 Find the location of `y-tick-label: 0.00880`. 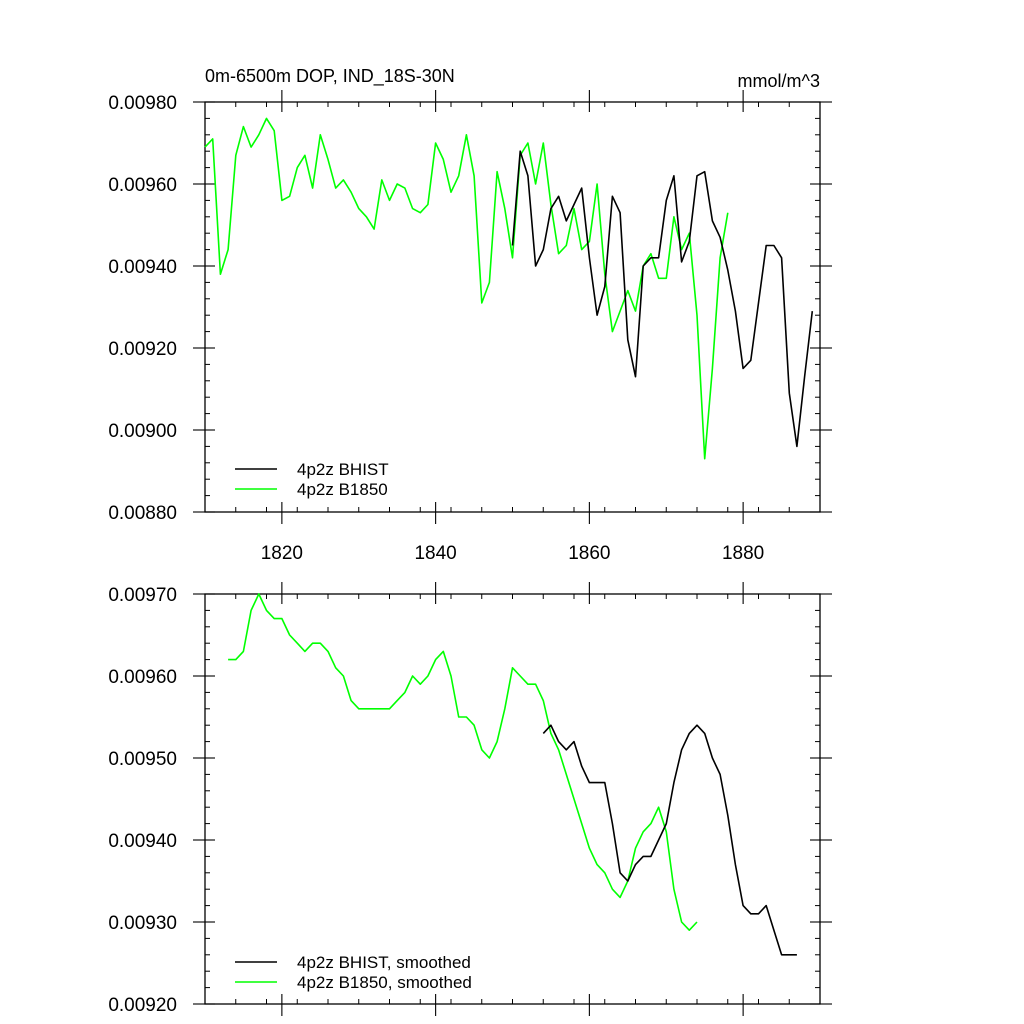

y-tick-label: 0.00880 is located at coordinates (142, 513).